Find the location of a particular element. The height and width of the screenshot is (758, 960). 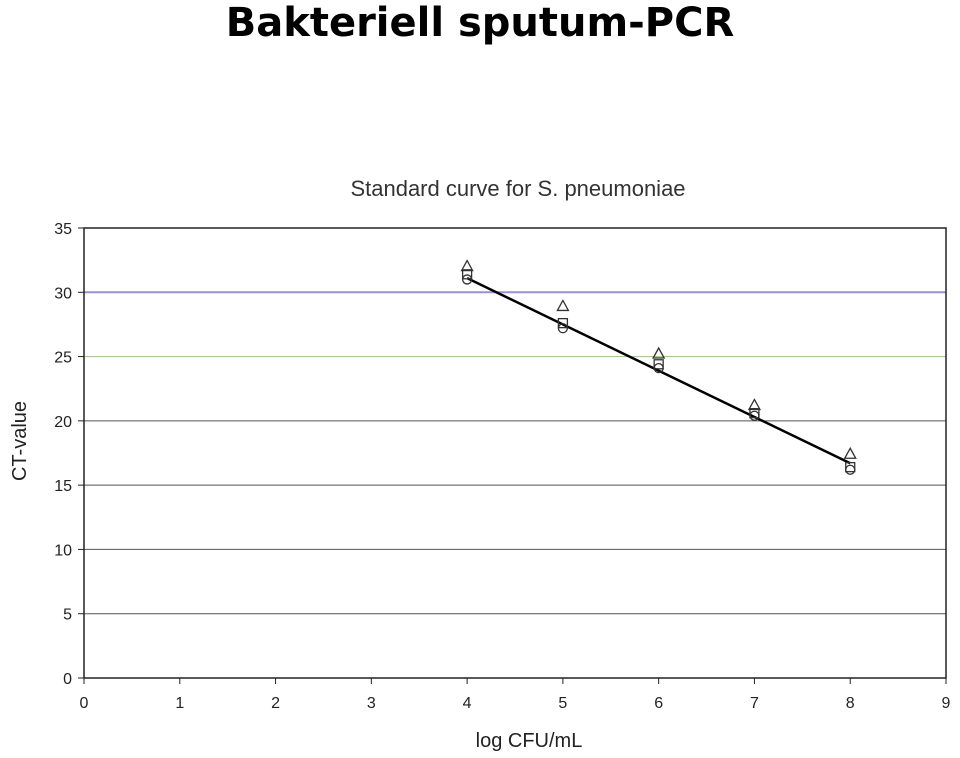

y-tick-label-25: 25 is located at coordinates (63, 358).